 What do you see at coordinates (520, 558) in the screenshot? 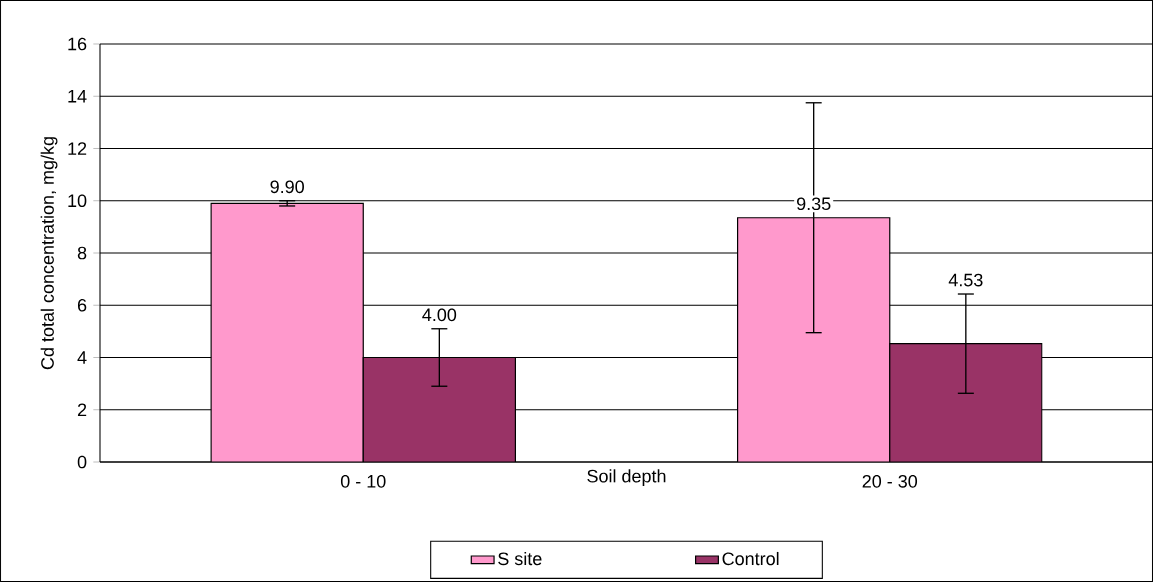
I see `legend-label: S site` at bounding box center [520, 558].